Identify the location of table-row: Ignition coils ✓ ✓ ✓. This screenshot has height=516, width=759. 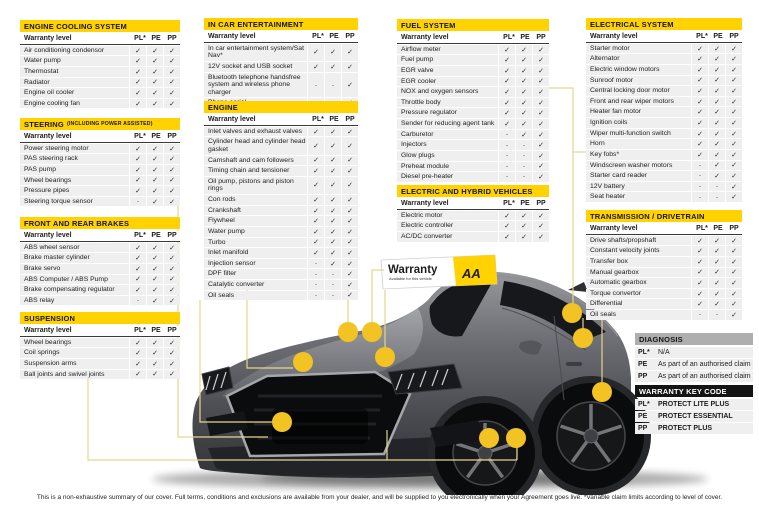
(664, 123).